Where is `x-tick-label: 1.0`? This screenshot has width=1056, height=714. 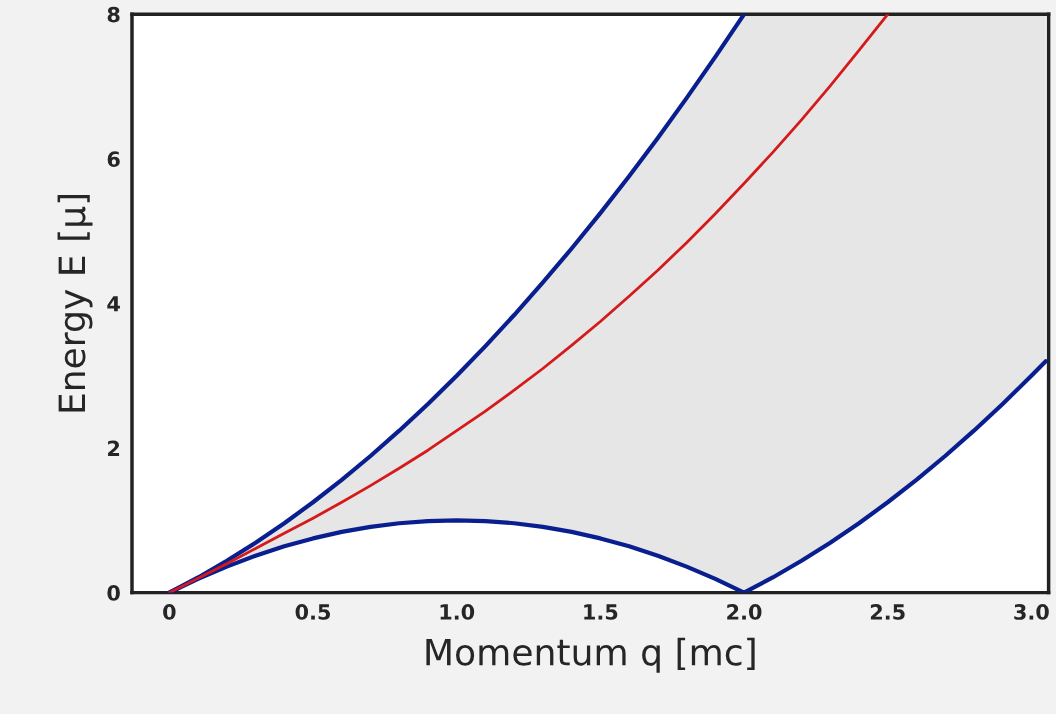
x-tick-label: 1.0 is located at coordinates (457, 612).